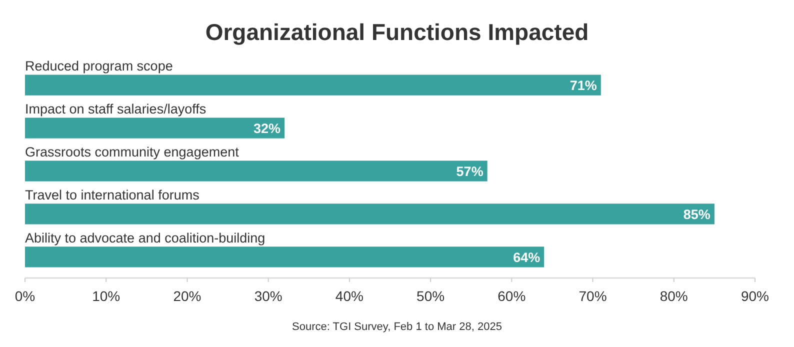 Image resolution: width=794 pixels, height=347 pixels. Describe the element at coordinates (592, 296) in the screenshot. I see `x-tick-label: 70%` at that location.